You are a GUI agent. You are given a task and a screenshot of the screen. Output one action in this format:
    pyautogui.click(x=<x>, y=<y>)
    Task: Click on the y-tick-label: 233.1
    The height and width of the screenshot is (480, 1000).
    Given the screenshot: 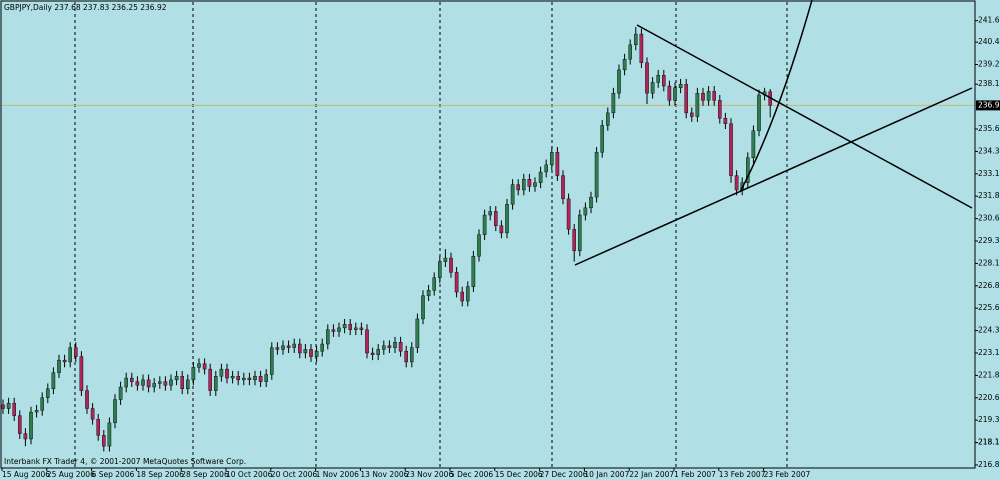 What is the action you would take?
    pyautogui.click(x=989, y=173)
    